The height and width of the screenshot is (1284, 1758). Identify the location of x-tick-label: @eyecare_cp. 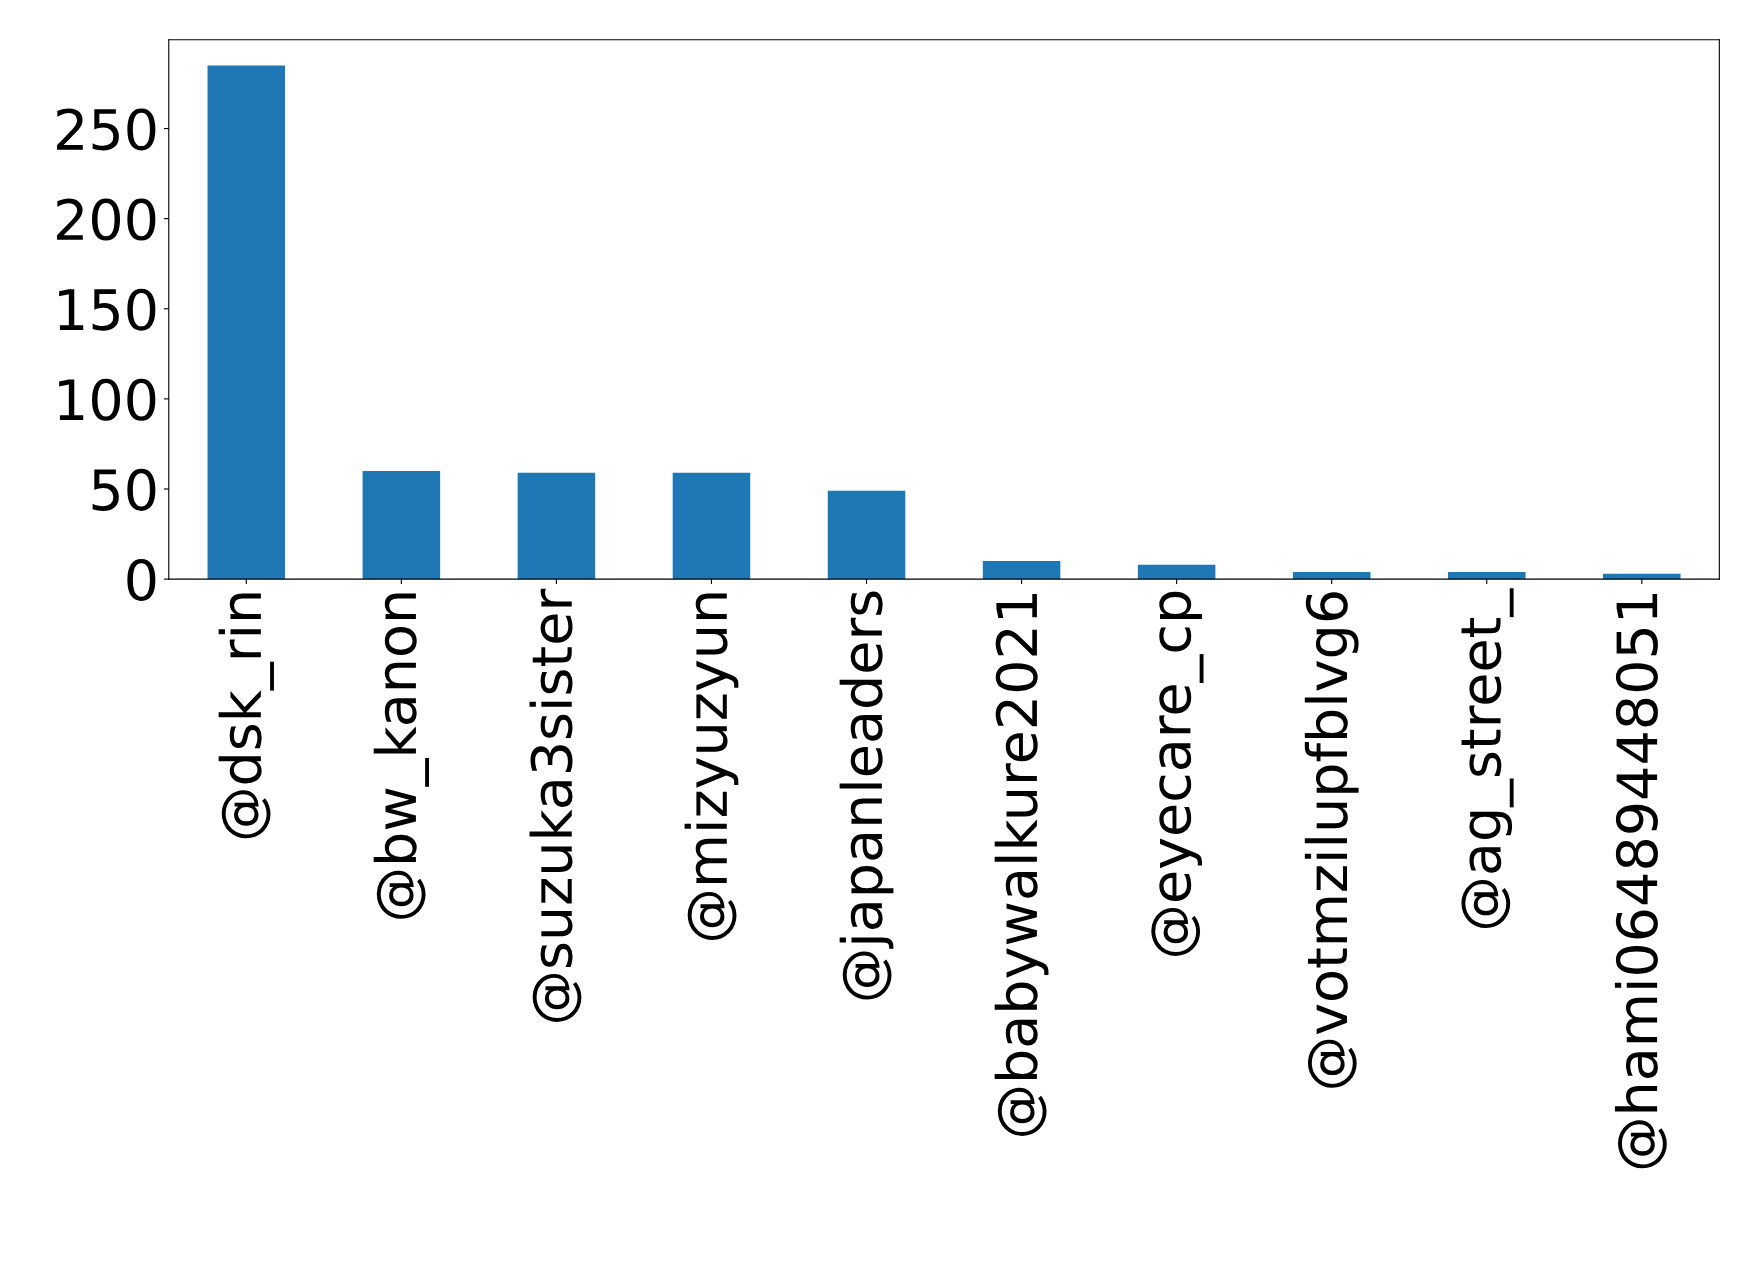
(1177, 773).